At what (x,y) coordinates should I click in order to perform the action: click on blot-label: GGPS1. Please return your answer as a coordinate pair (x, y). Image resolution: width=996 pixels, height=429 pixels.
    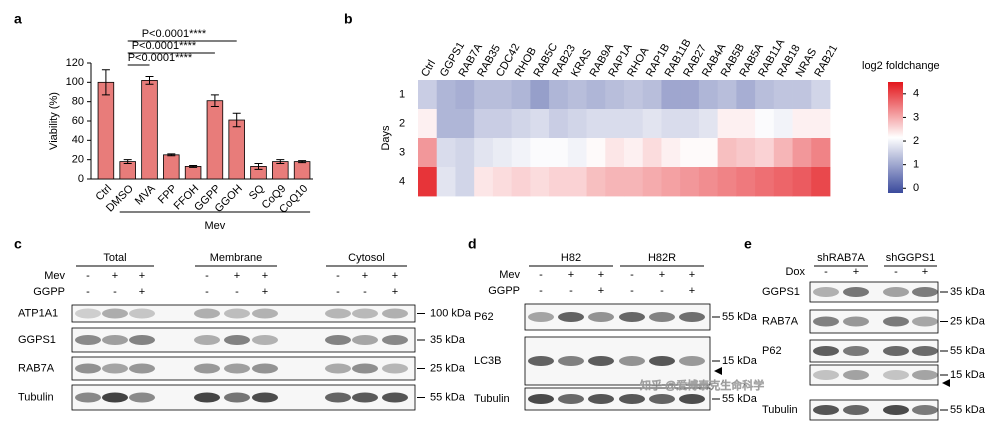
    Looking at the image, I should click on (37, 340).